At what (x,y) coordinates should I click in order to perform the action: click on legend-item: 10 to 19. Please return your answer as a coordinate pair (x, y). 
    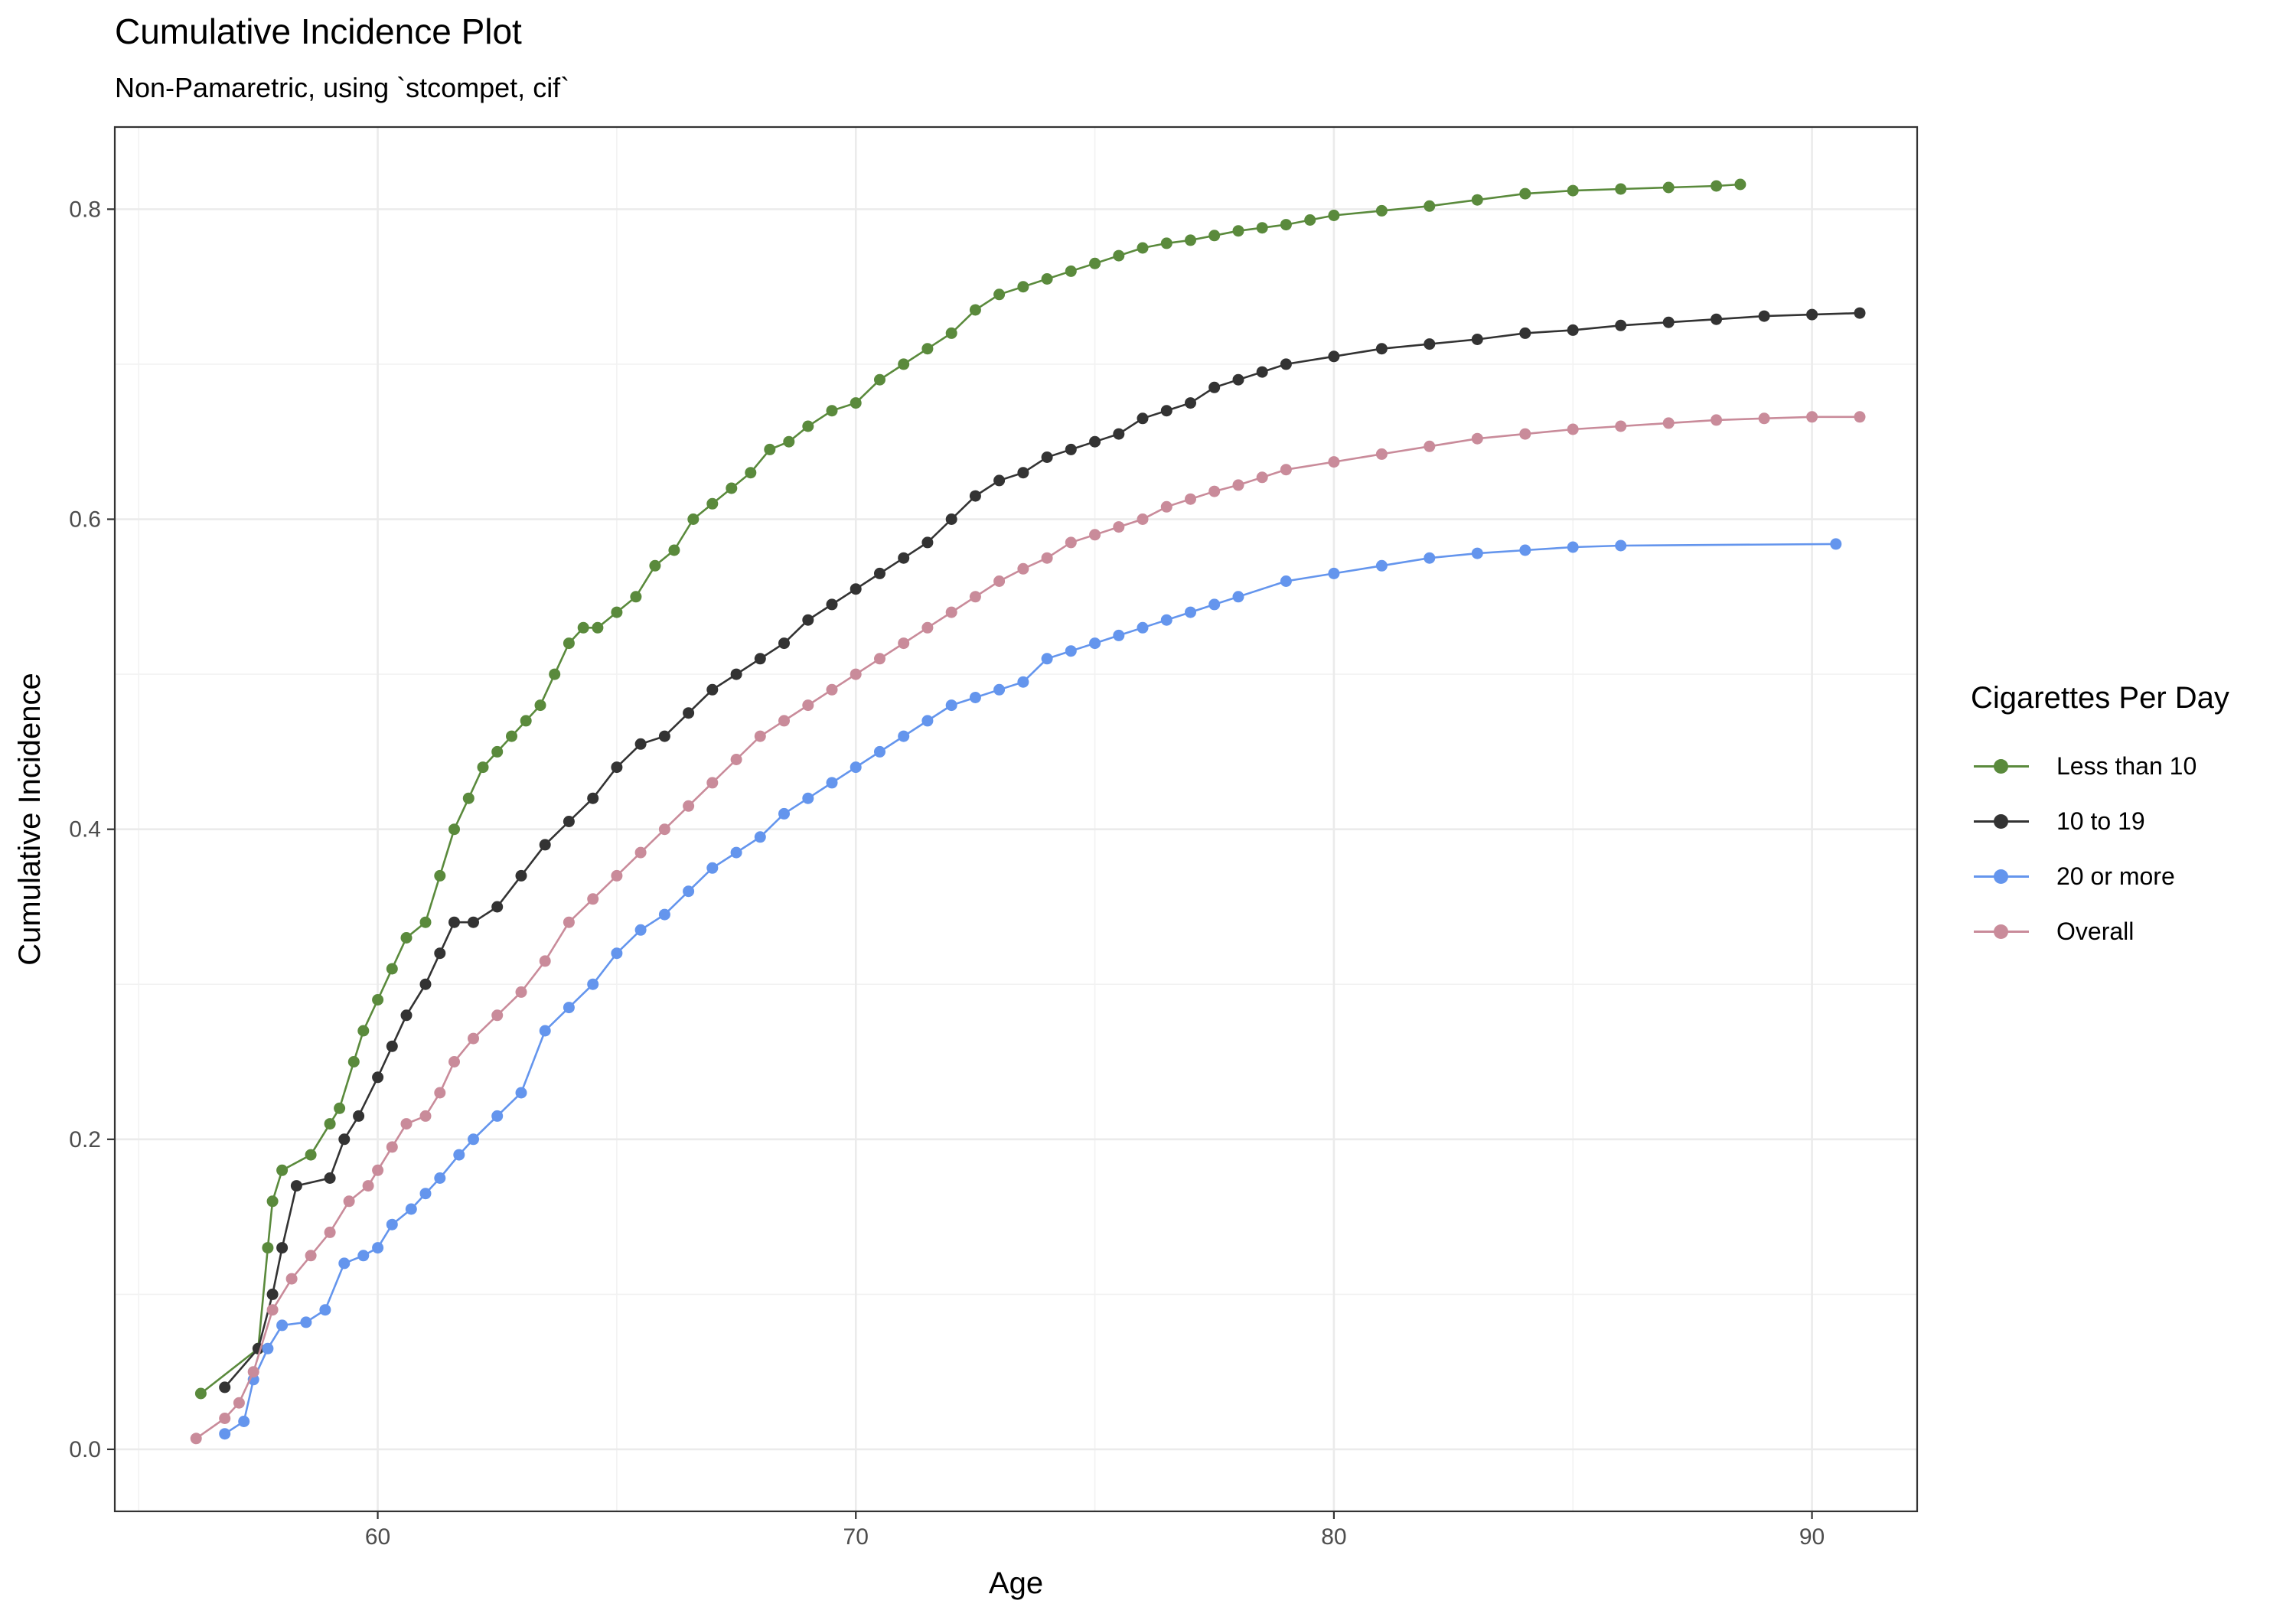
    Looking at the image, I should click on (2100, 822).